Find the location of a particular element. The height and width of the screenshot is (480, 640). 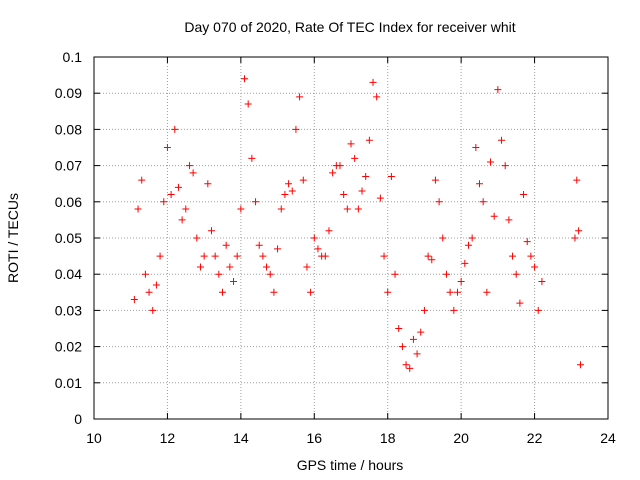

y-tick-label: 0.01 is located at coordinates (68, 383).